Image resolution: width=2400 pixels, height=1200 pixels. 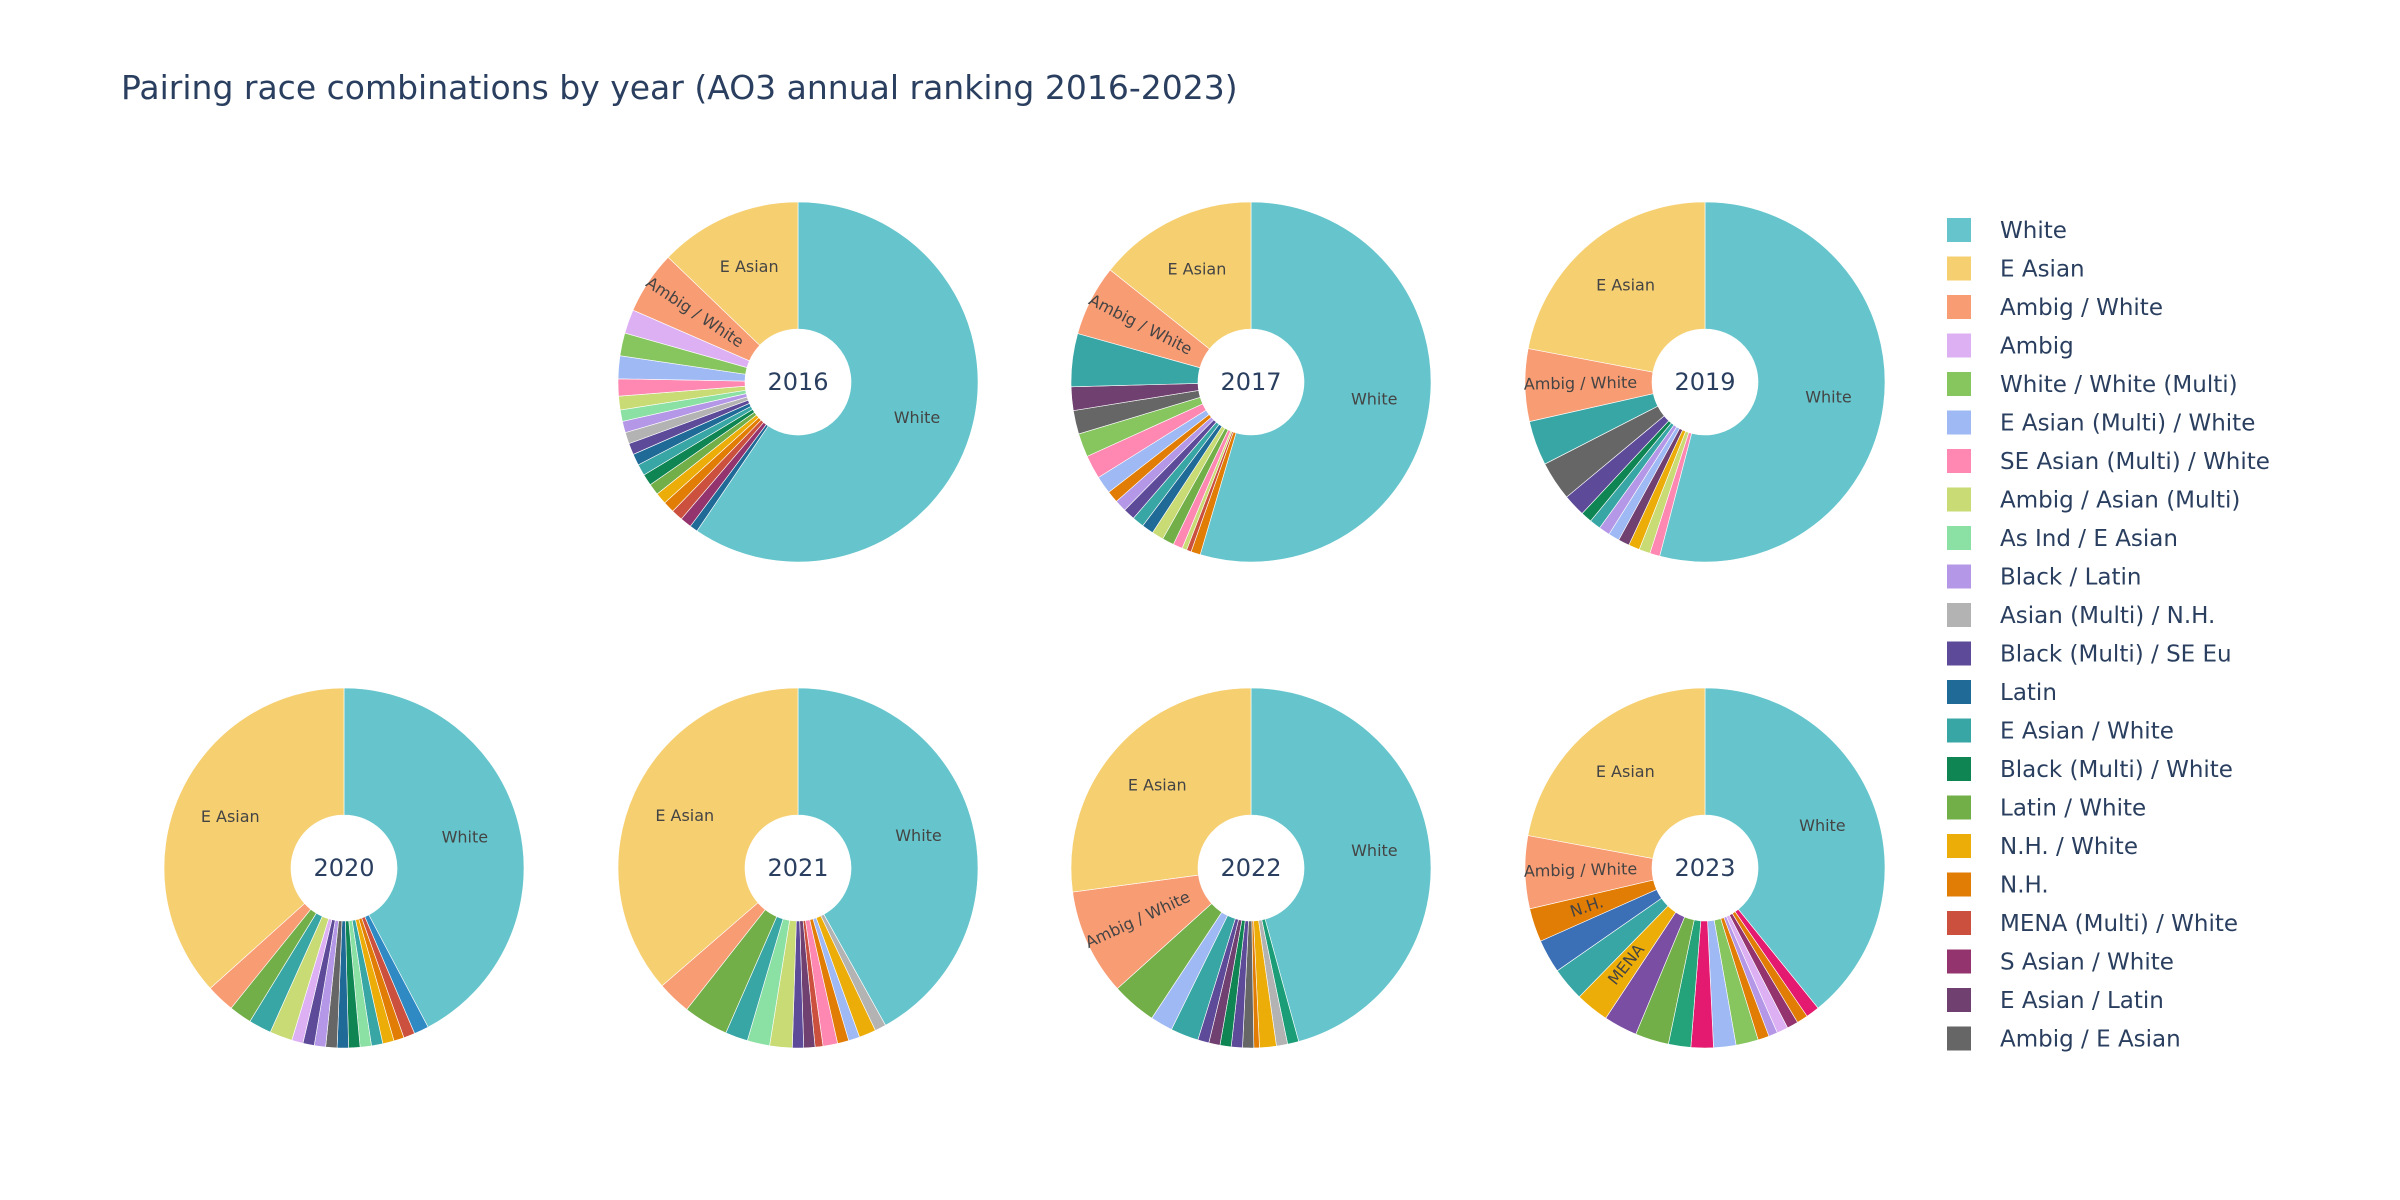 What do you see at coordinates (2119, 924) in the screenshot?
I see `legend-label: MENA (Multi) / White` at bounding box center [2119, 924].